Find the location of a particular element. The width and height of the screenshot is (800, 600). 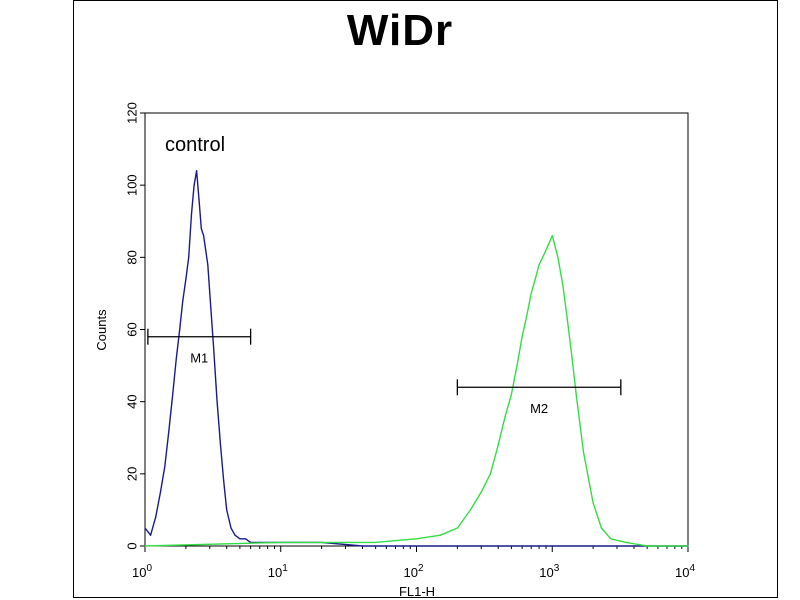

y-axis: 0 20 40 60 80 100 120 is located at coordinates (134, 326).